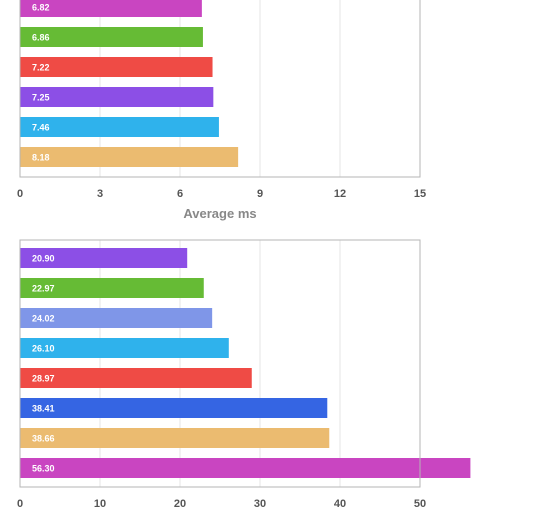  Describe the element at coordinates (43, 289) in the screenshot. I see `bar-value-label: 22.97` at that location.